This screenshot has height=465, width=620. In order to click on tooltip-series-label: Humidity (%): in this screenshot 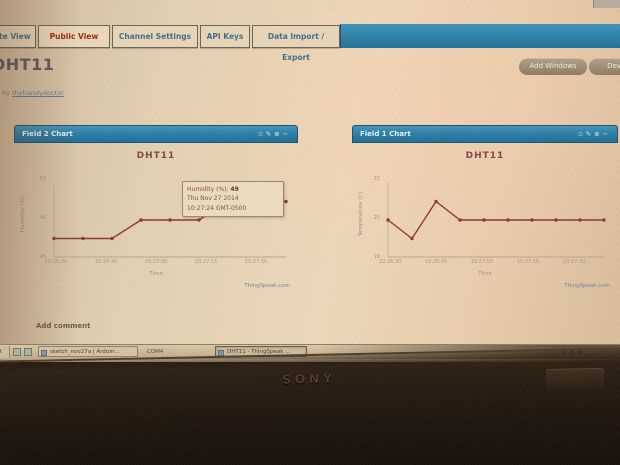, I will do `click(208, 189)`.